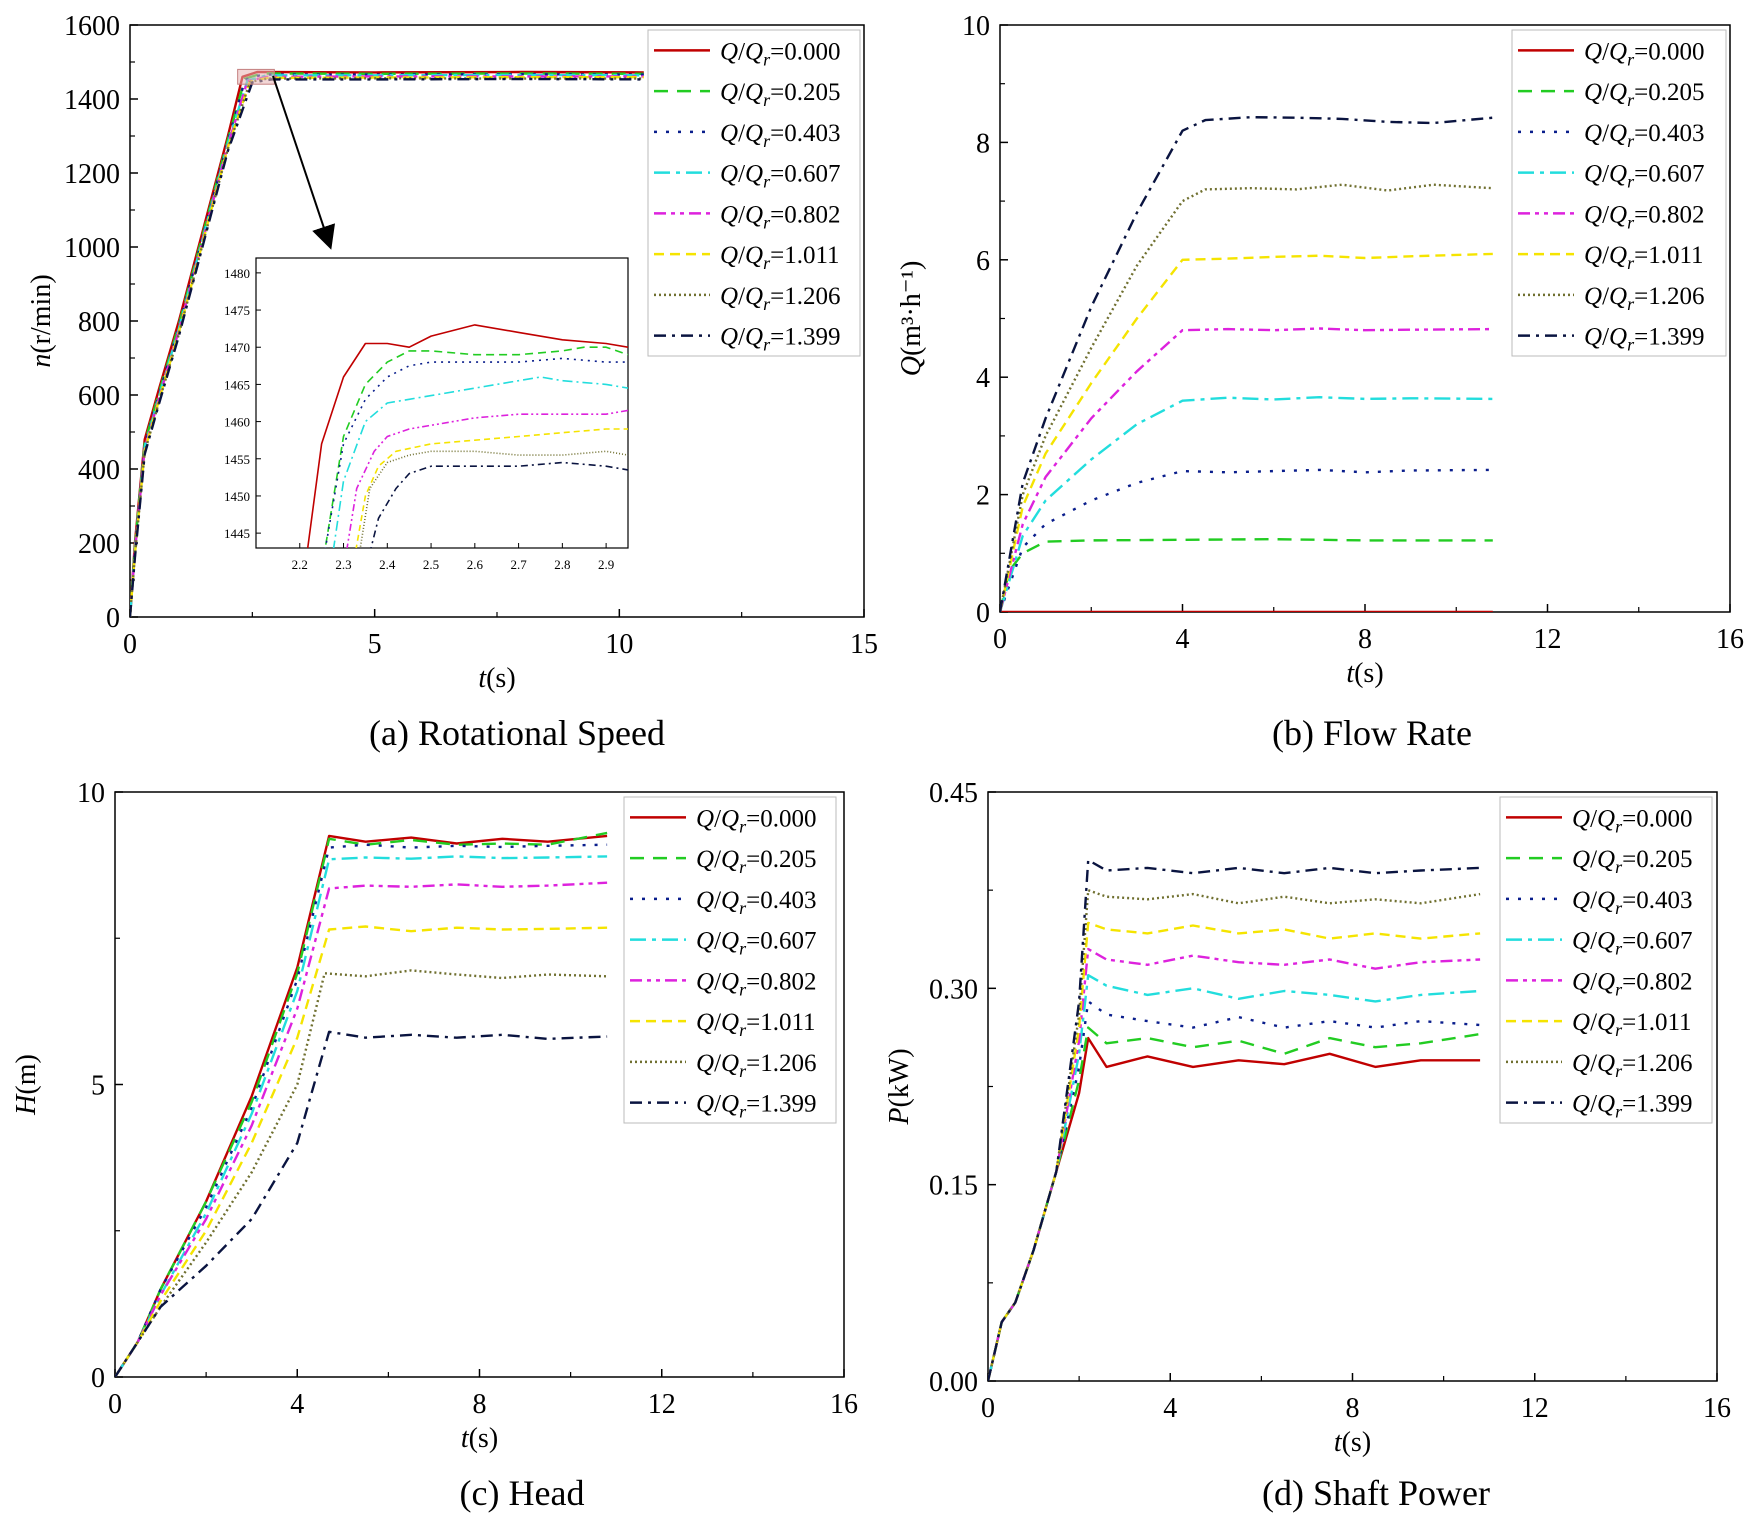  Describe the element at coordinates (92, 248) in the screenshot. I see `y-tick-label: 1000` at that location.